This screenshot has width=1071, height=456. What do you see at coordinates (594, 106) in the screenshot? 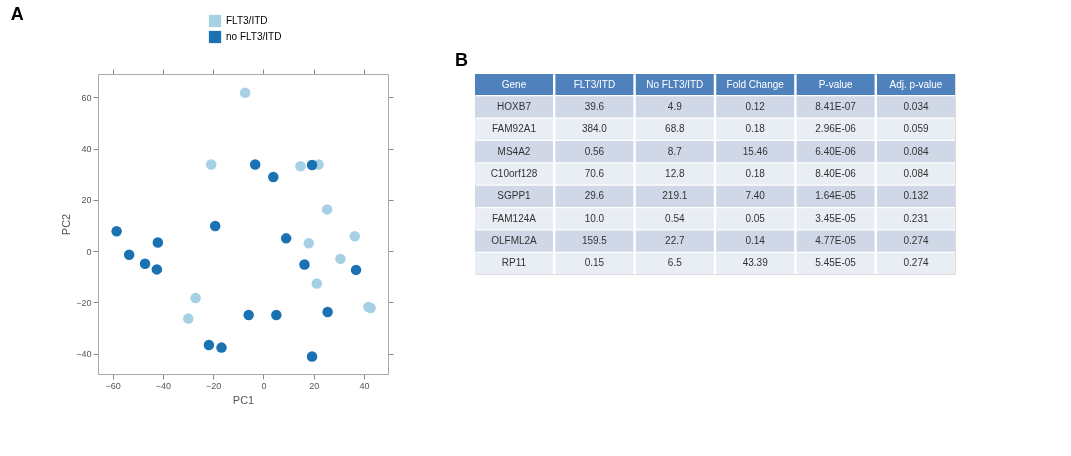
I see `text: 39.6` at bounding box center [594, 106].